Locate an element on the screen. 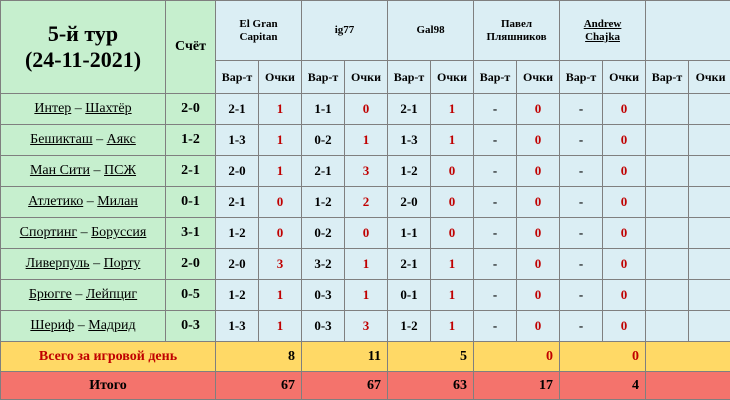  points-header: Очки is located at coordinates (709, 77).